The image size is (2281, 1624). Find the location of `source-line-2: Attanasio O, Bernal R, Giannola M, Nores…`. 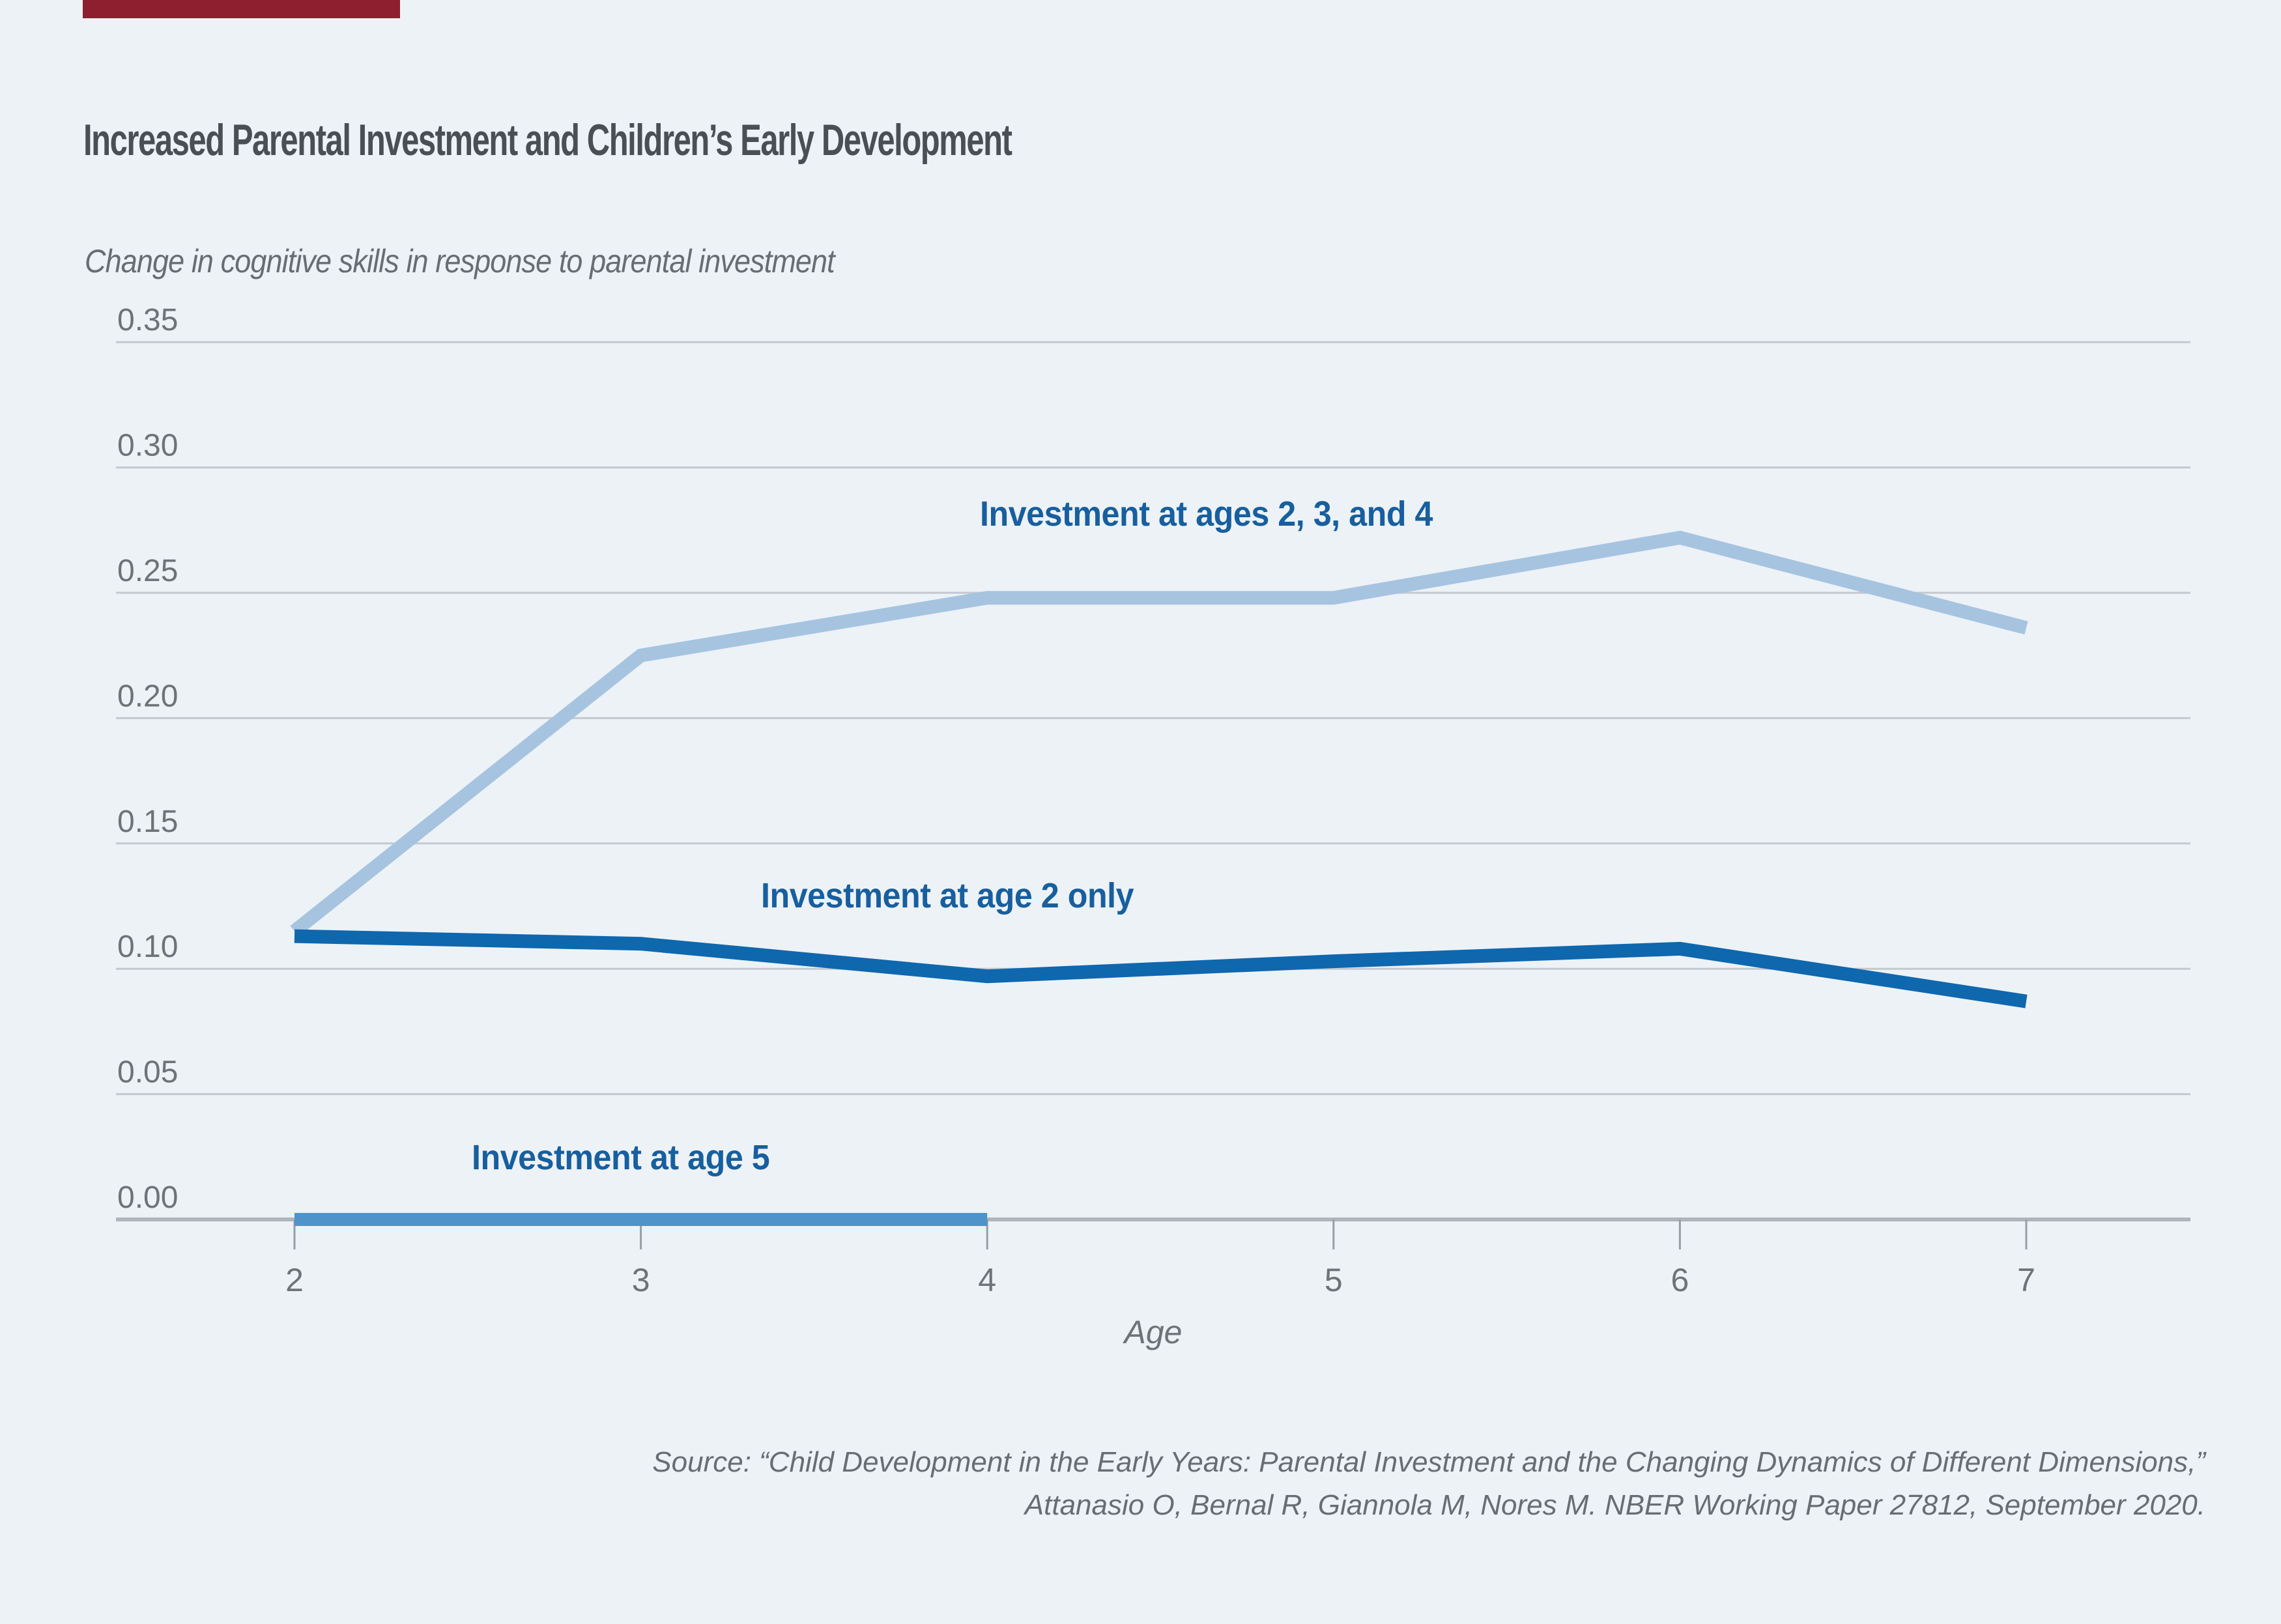

source-line-2: Attanasio O, Bernal R, Giannola M, Nores… is located at coordinates (1614, 1505).